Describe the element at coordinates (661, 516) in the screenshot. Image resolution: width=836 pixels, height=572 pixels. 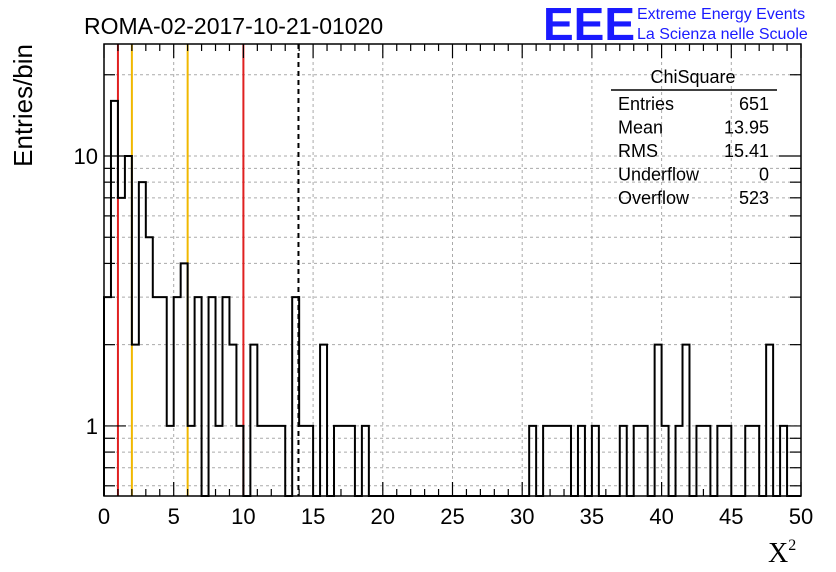
I see `x-tick-label: 40` at that location.